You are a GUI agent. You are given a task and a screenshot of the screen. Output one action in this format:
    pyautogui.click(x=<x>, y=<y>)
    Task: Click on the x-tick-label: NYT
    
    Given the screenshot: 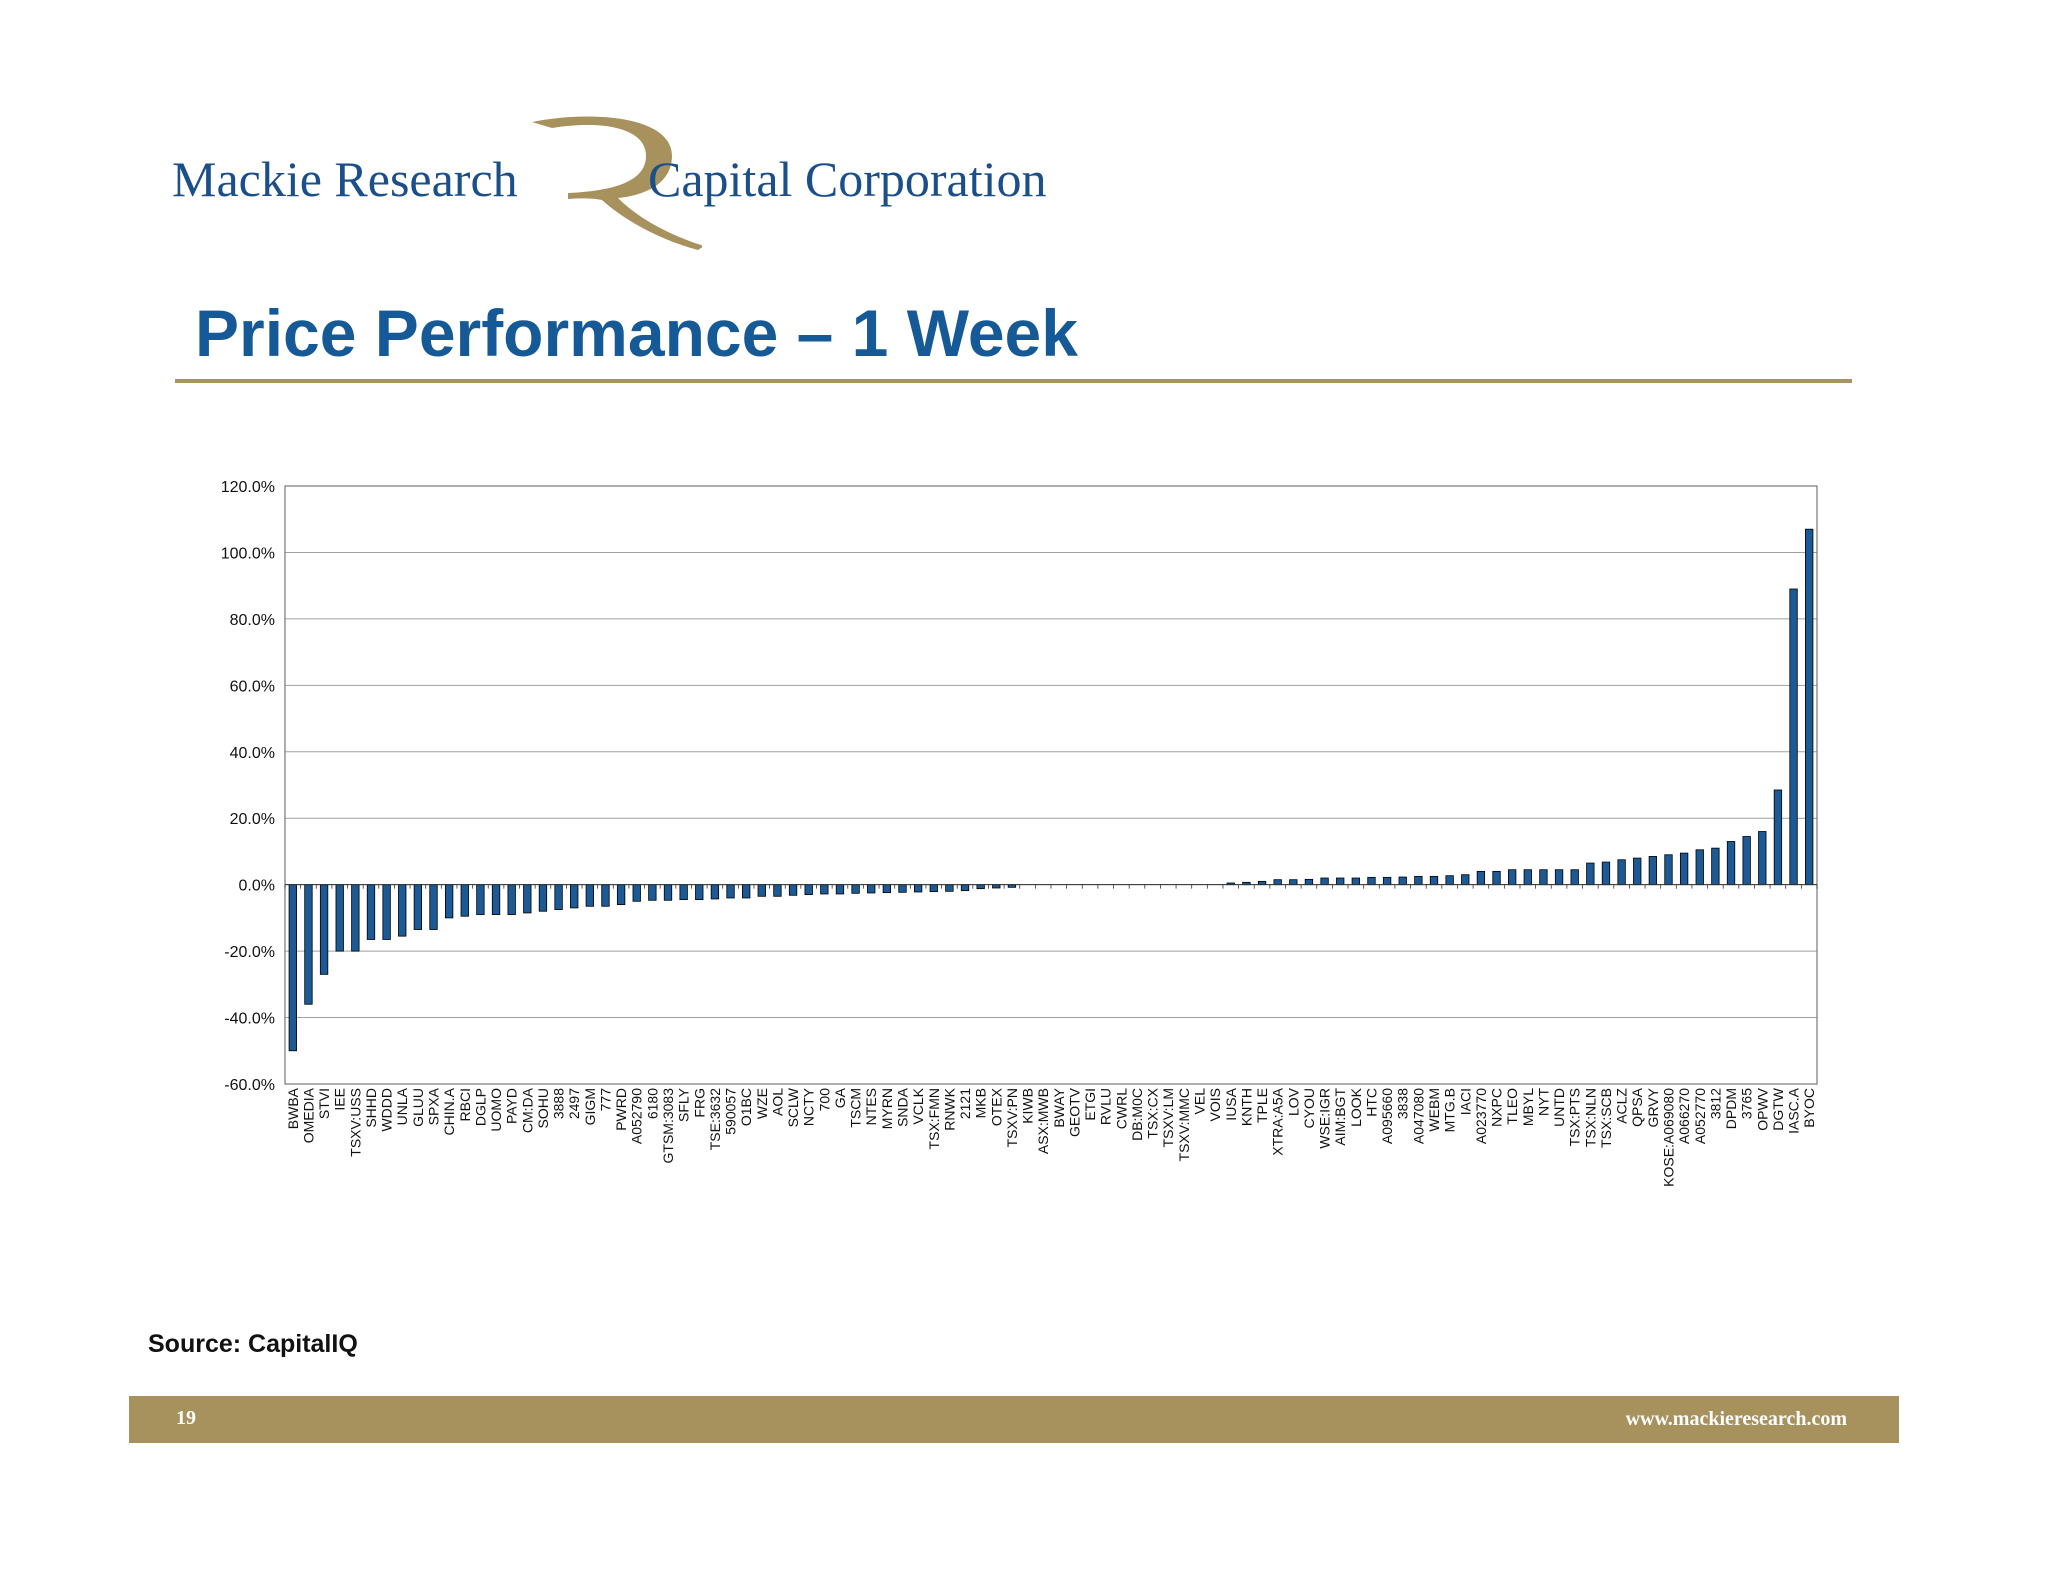 What is the action you would take?
    pyautogui.click(x=1543, y=1102)
    